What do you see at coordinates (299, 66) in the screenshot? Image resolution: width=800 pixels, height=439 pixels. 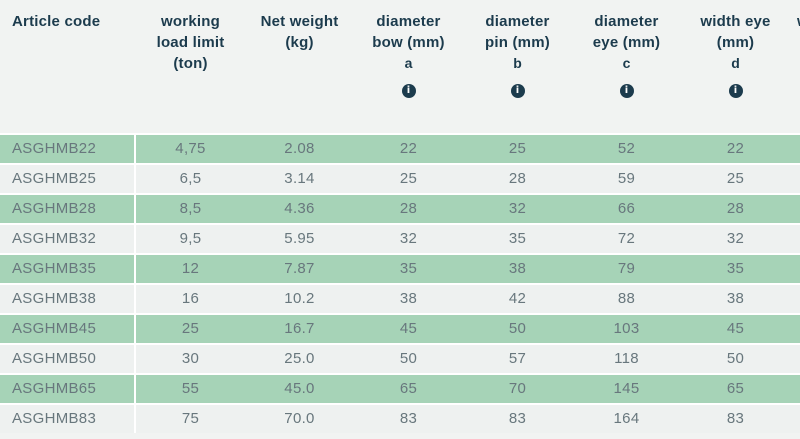 I see `header-cell: Net weight (kg)` at bounding box center [299, 66].